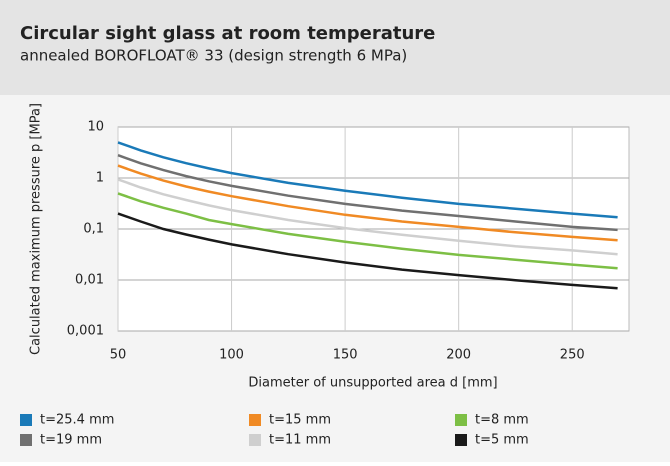 The height and width of the screenshot is (466, 670). I want to click on x-tick-label: 100, so click(231, 355).